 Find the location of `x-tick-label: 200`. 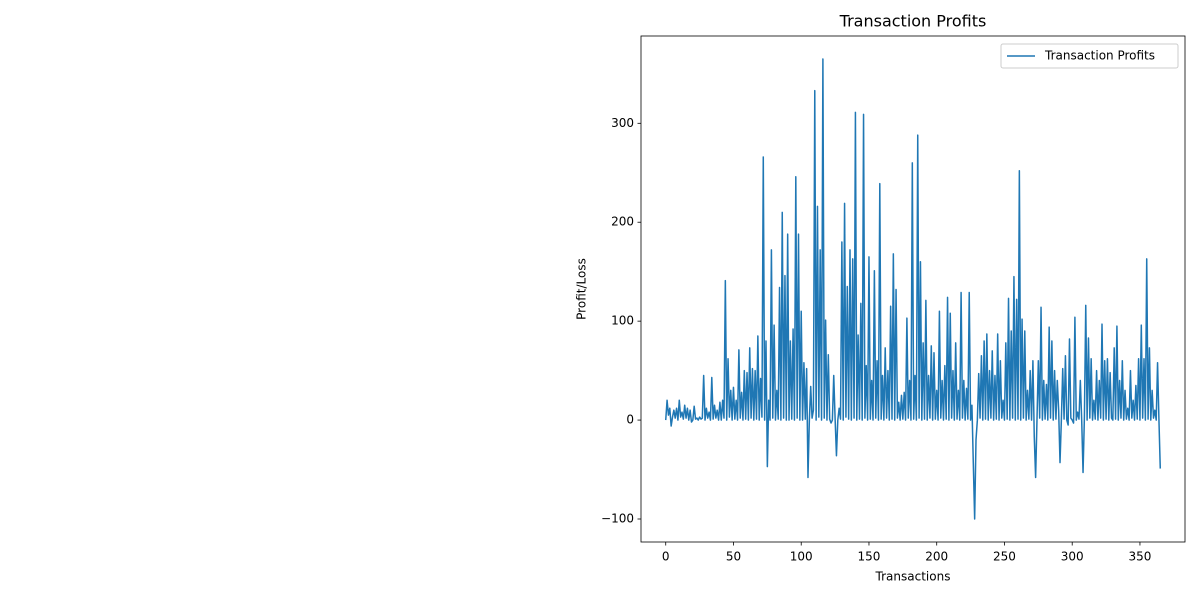

x-tick-label: 200 is located at coordinates (936, 557).